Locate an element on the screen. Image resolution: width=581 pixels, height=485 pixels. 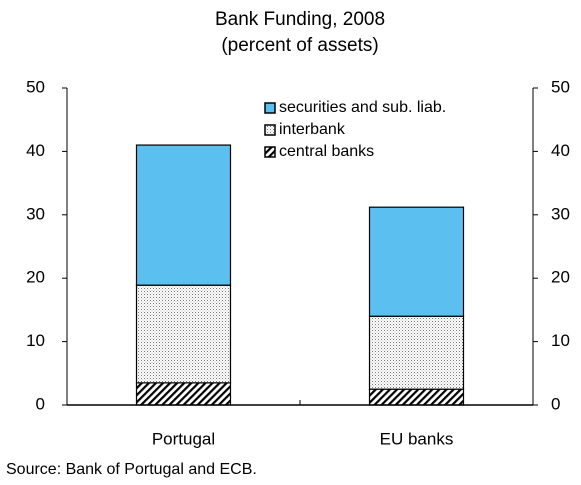
source-note: Source: Bank of Portugal and ECB. is located at coordinates (131, 469).